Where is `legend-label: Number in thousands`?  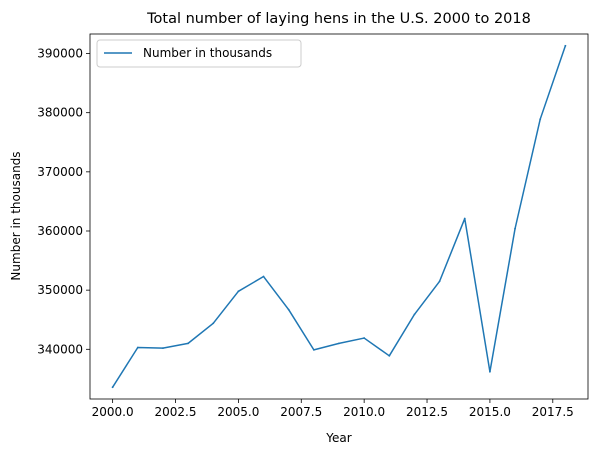 legend-label: Number in thousands is located at coordinates (207, 53).